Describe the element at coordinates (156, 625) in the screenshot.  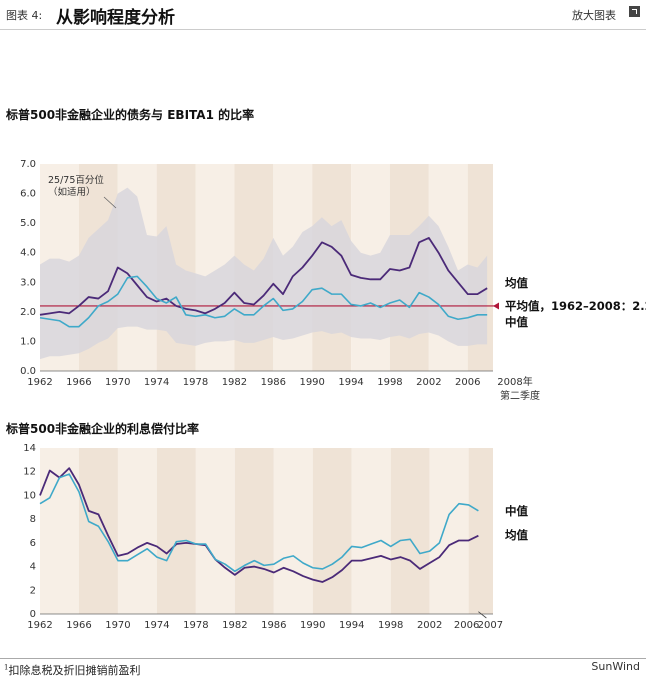
I see `chart2-x-tick: 1974` at that location.